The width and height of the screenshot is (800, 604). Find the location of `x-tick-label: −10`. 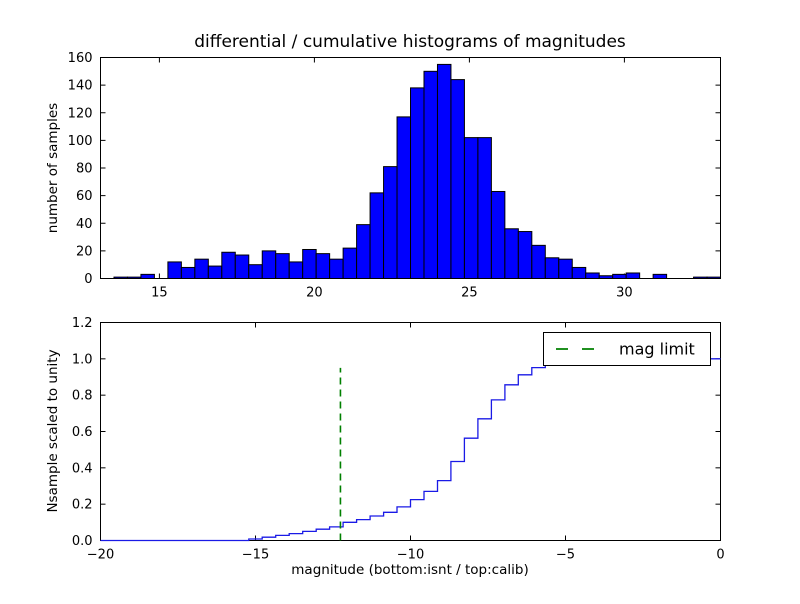

x-tick-label: −10 is located at coordinates (410, 555).